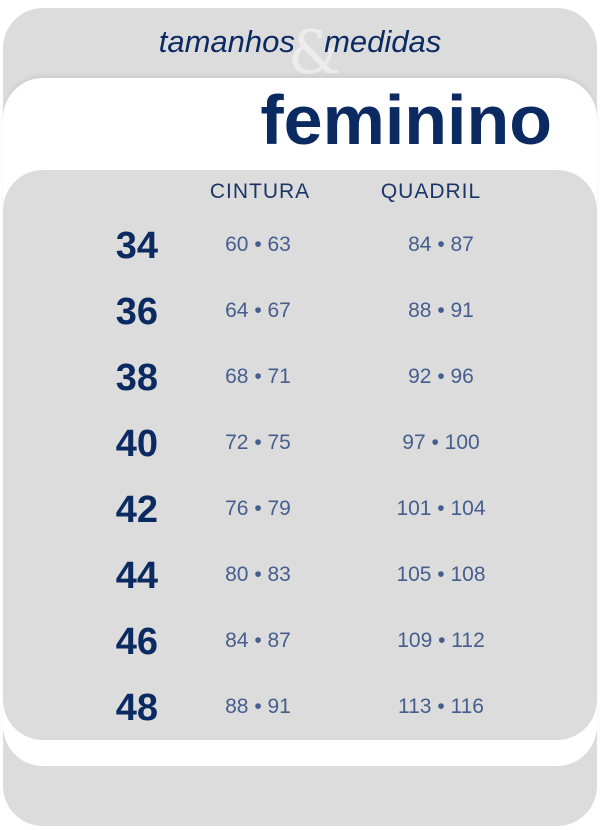 This screenshot has height=830, width=600. What do you see at coordinates (300, 510) in the screenshot?
I see `table-row: 42 76 • 79 101 • 104` at bounding box center [300, 510].